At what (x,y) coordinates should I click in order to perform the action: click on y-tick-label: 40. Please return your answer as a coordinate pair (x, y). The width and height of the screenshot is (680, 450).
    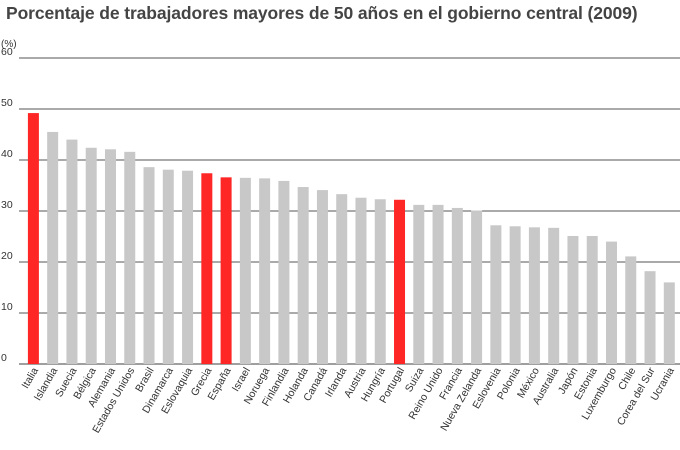
    Looking at the image, I should click on (7, 154).